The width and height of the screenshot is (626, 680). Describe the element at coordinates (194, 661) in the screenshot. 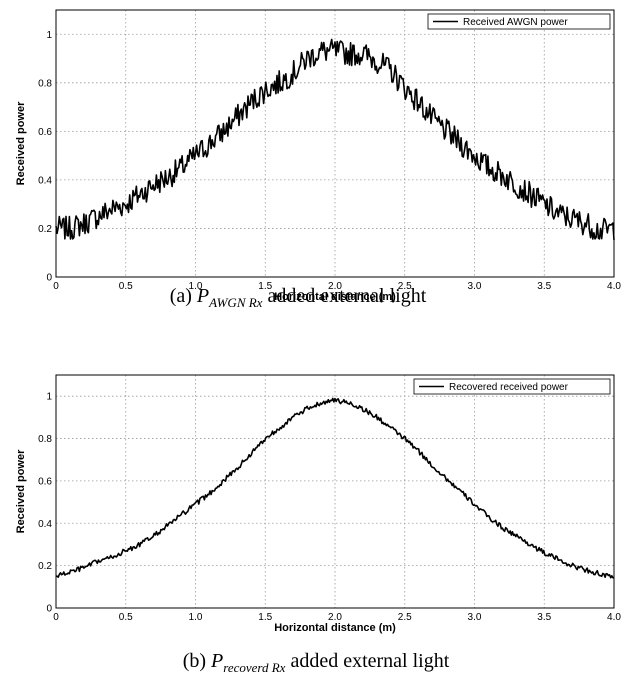

I see `caption-b-prefix: (b)` at that location.